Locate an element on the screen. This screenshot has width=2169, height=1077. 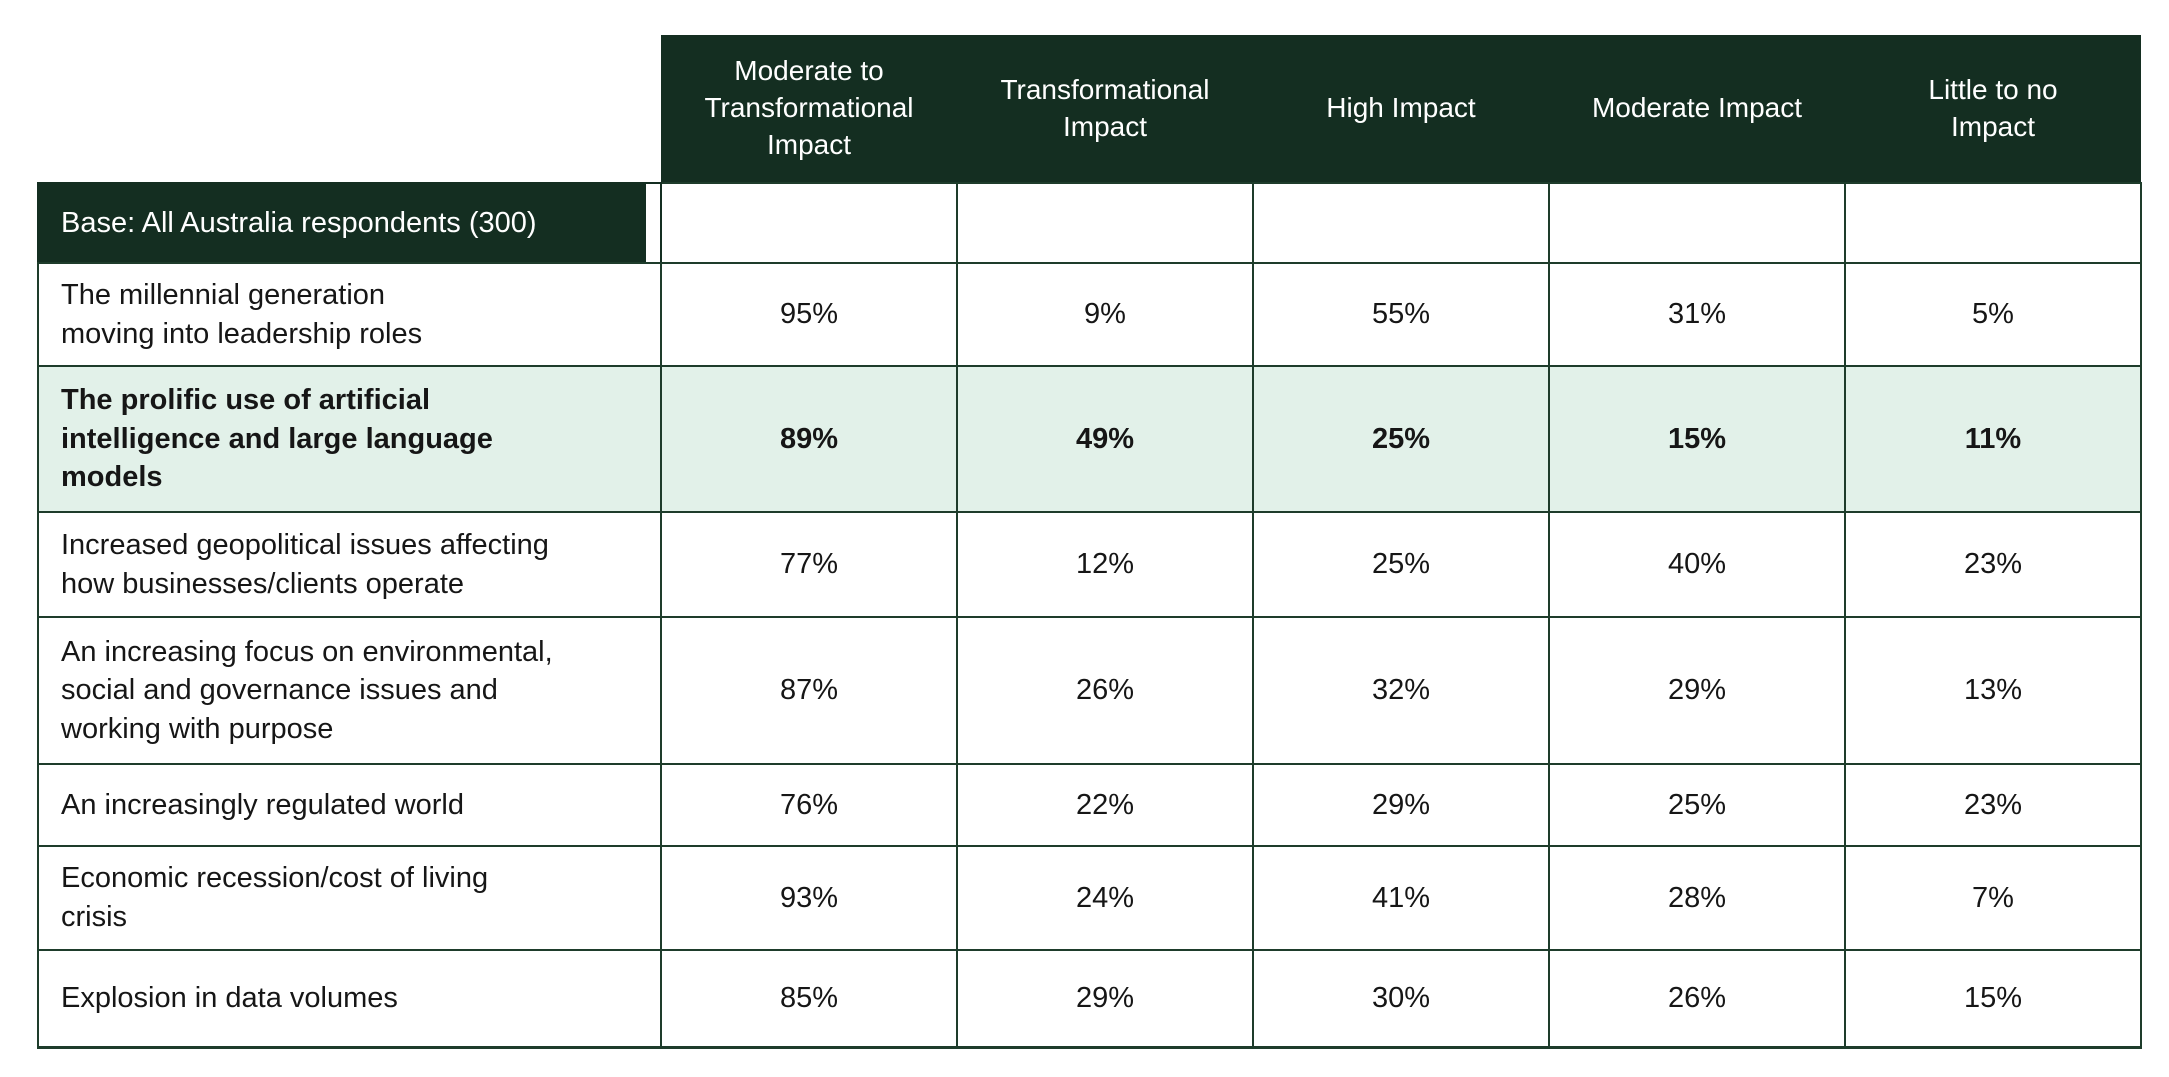
value-cell: 31% is located at coordinates (1697, 314).